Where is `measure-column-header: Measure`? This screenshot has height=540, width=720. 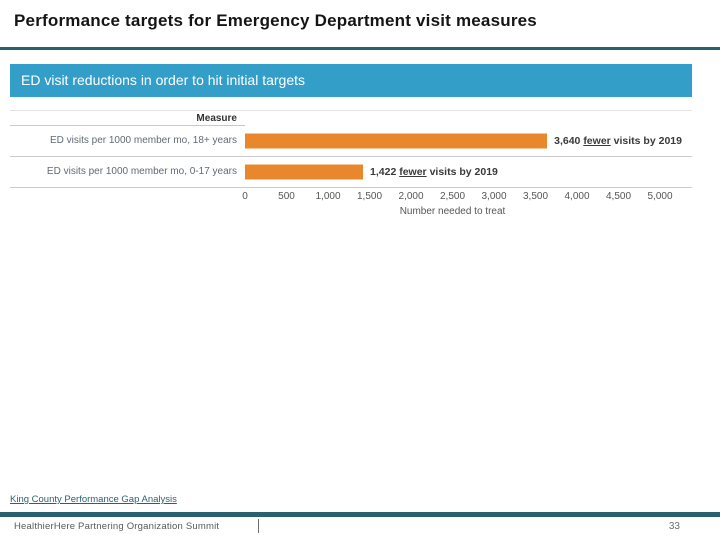 measure-column-header: Measure is located at coordinates (216, 118).